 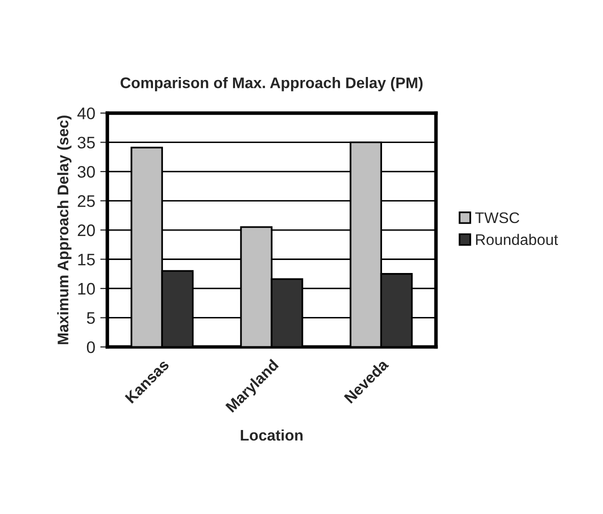 What do you see at coordinates (86, 172) in the screenshot?
I see `y-tick-label: 30` at bounding box center [86, 172].